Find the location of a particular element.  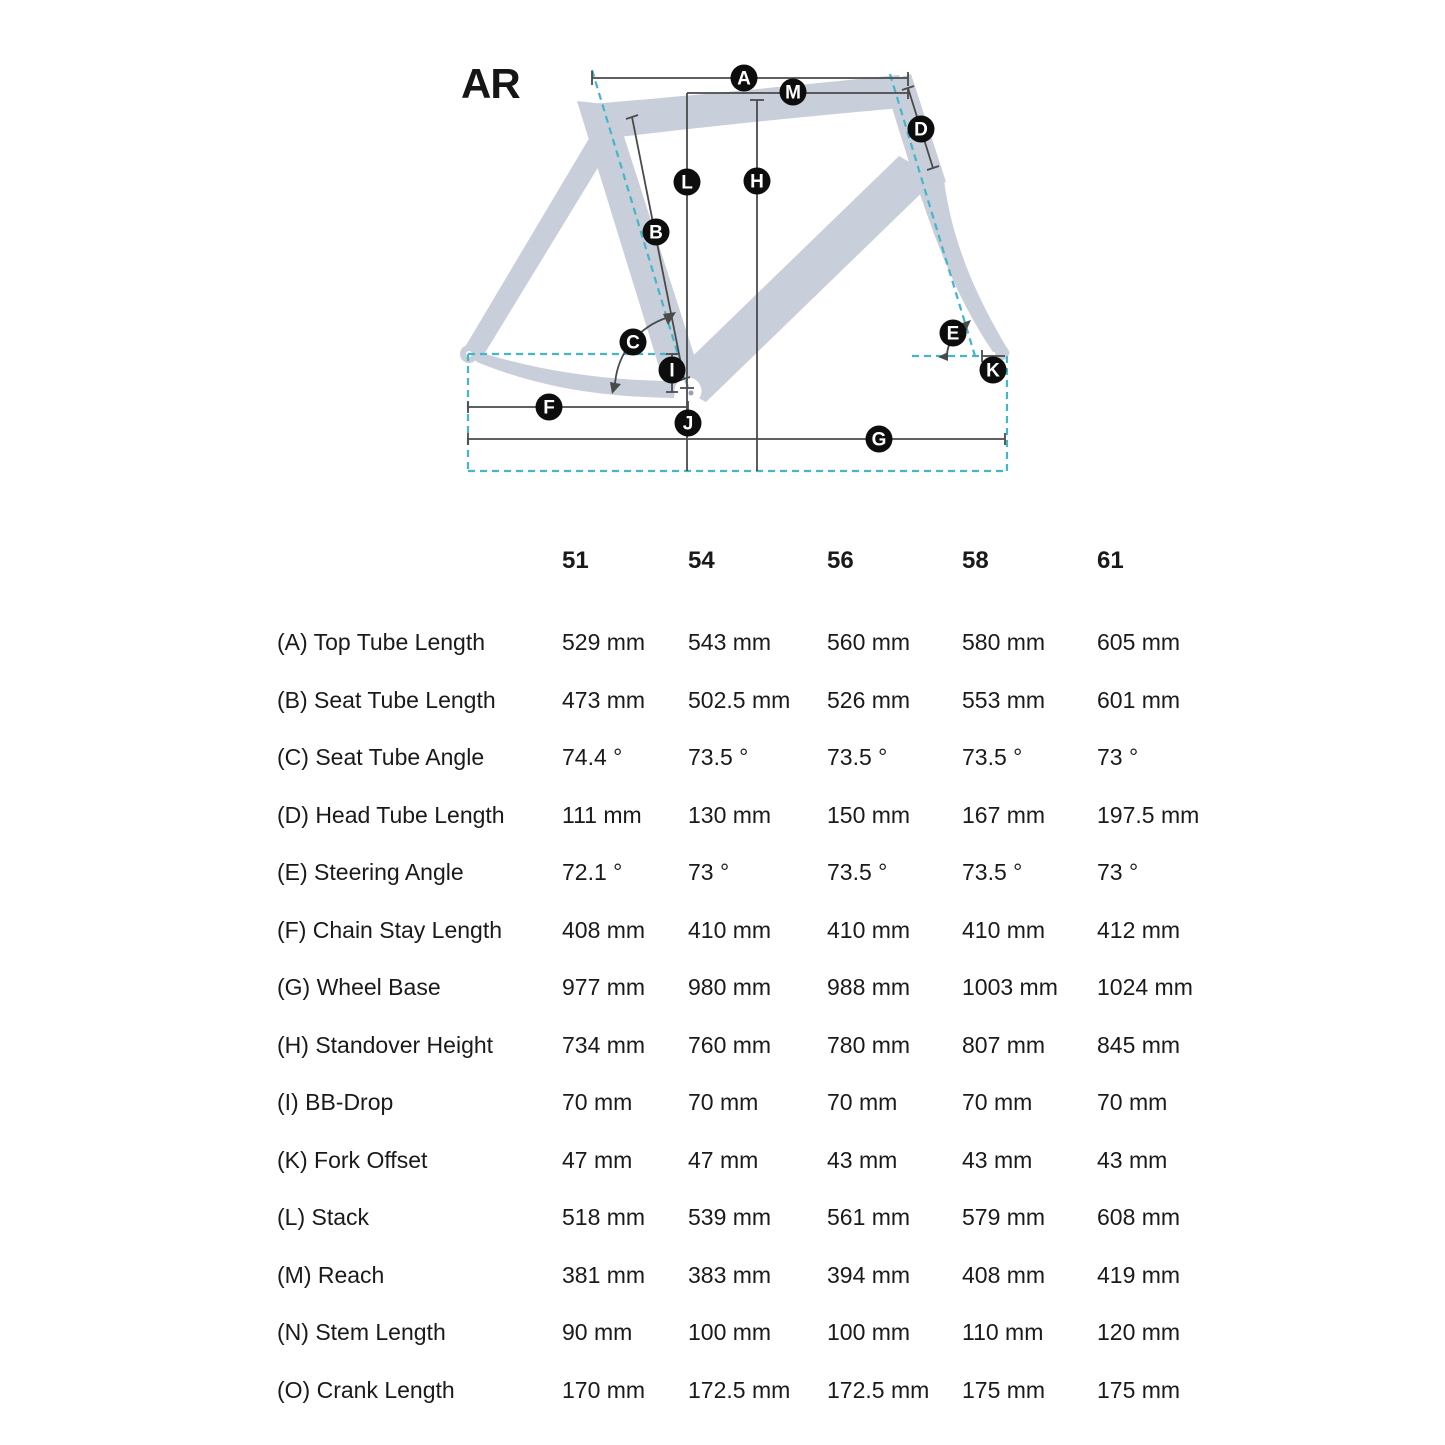

table-row: (L) Stack 518 mm 539 mm 561 mm 579 mm 608 mm is located at coordinates (759, 1218).